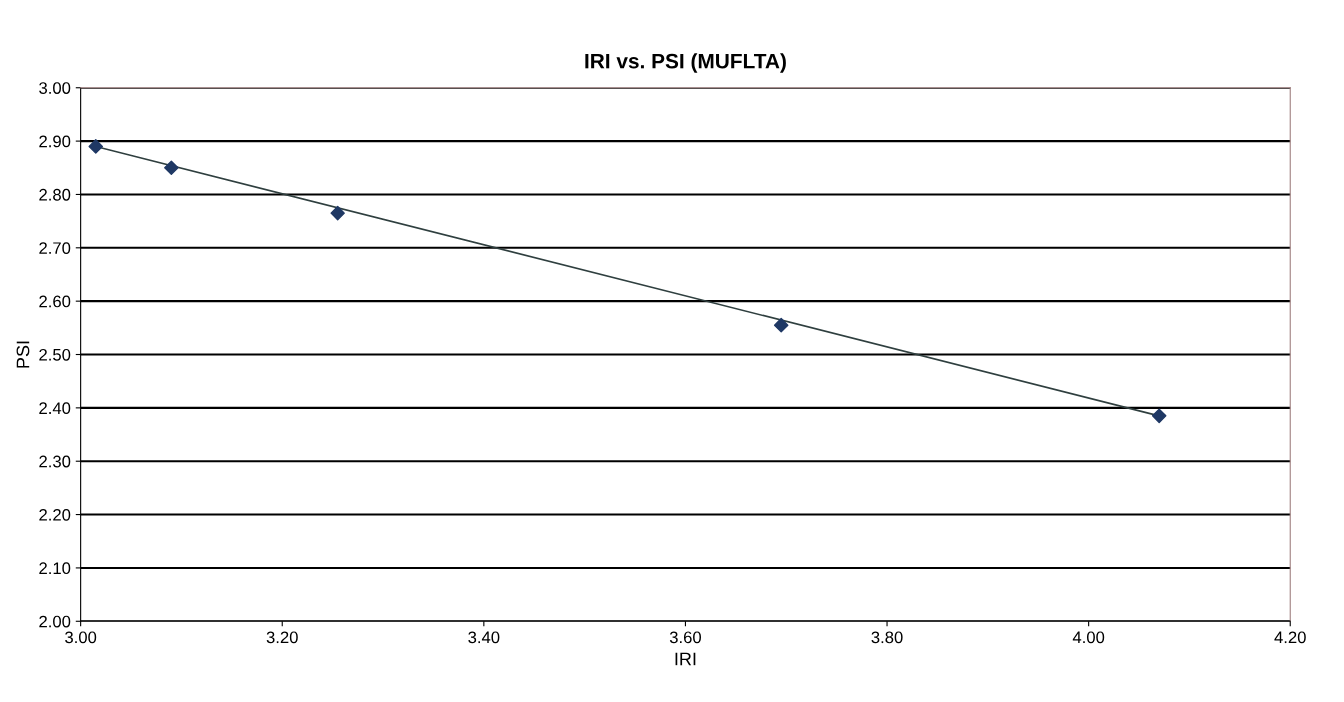 Image resolution: width=1344 pixels, height=702 pixels. What do you see at coordinates (55, 248) in the screenshot?
I see `y-tick-label: 2.70` at bounding box center [55, 248].